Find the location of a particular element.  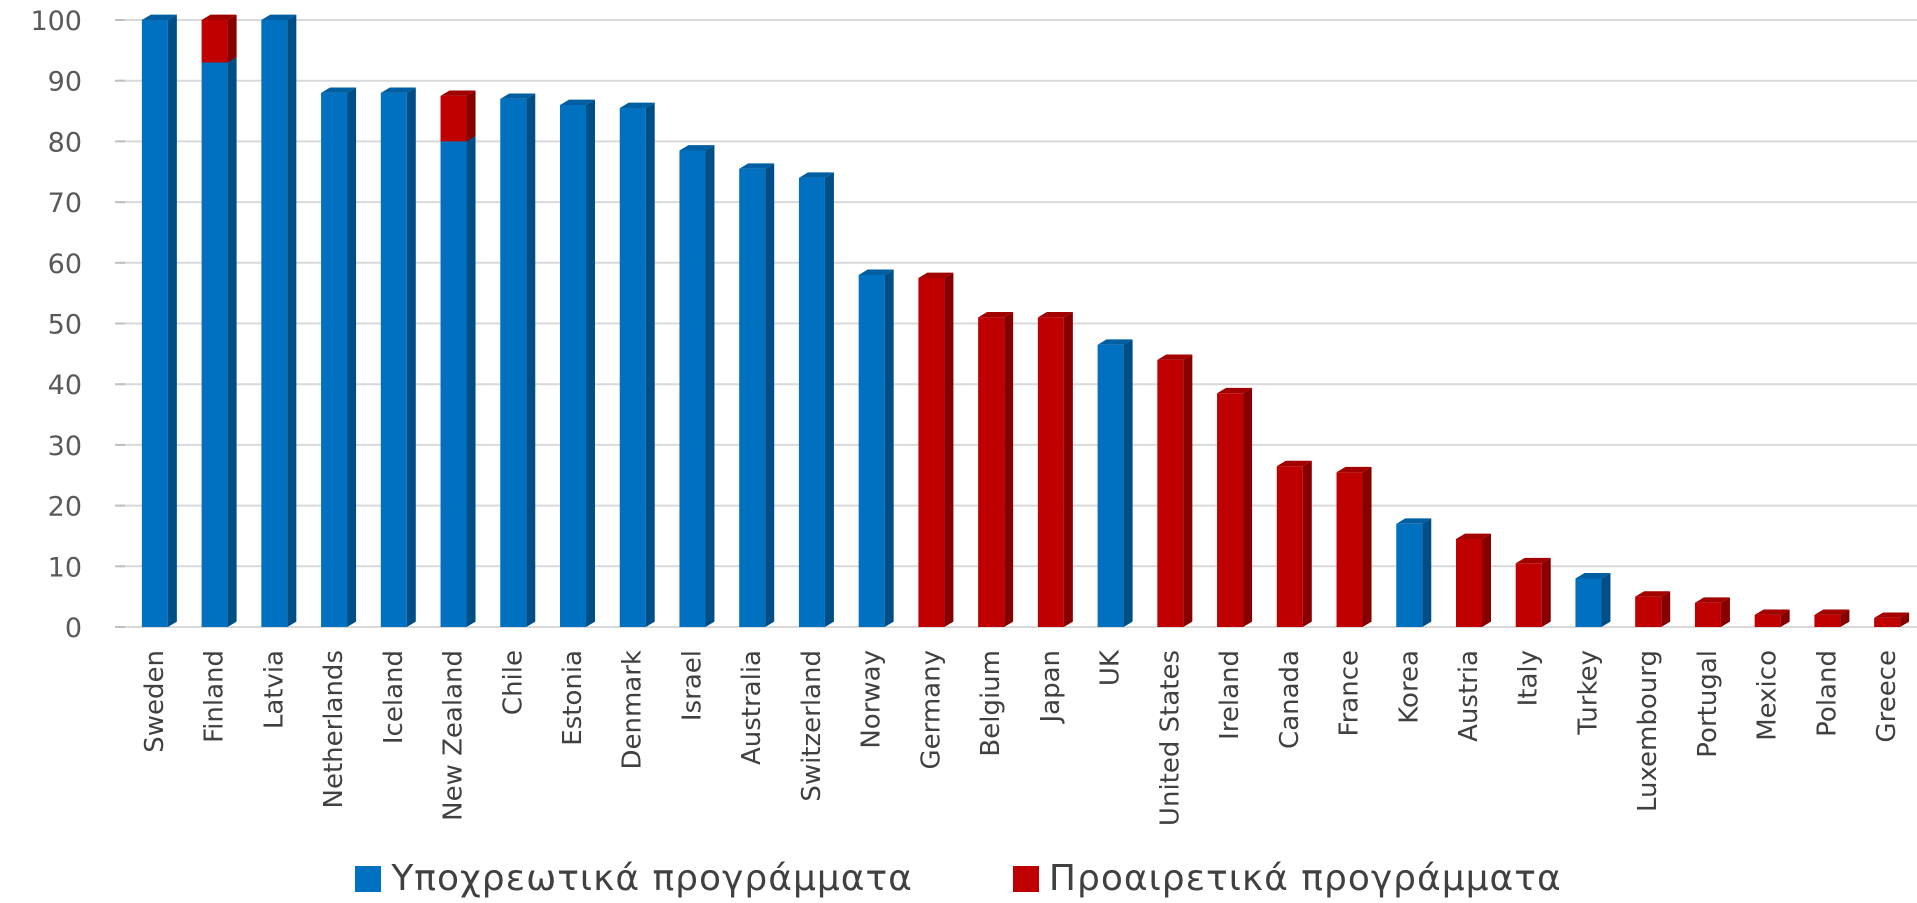

x-tick-label: Sweden is located at coordinates (155, 701).